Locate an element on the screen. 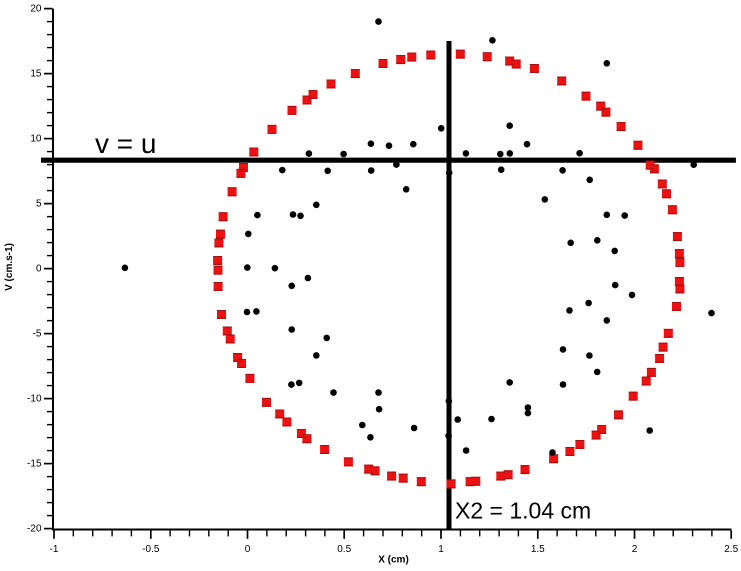 The image size is (741, 571). svg-text: X (cm) is located at coordinates (393, 560).